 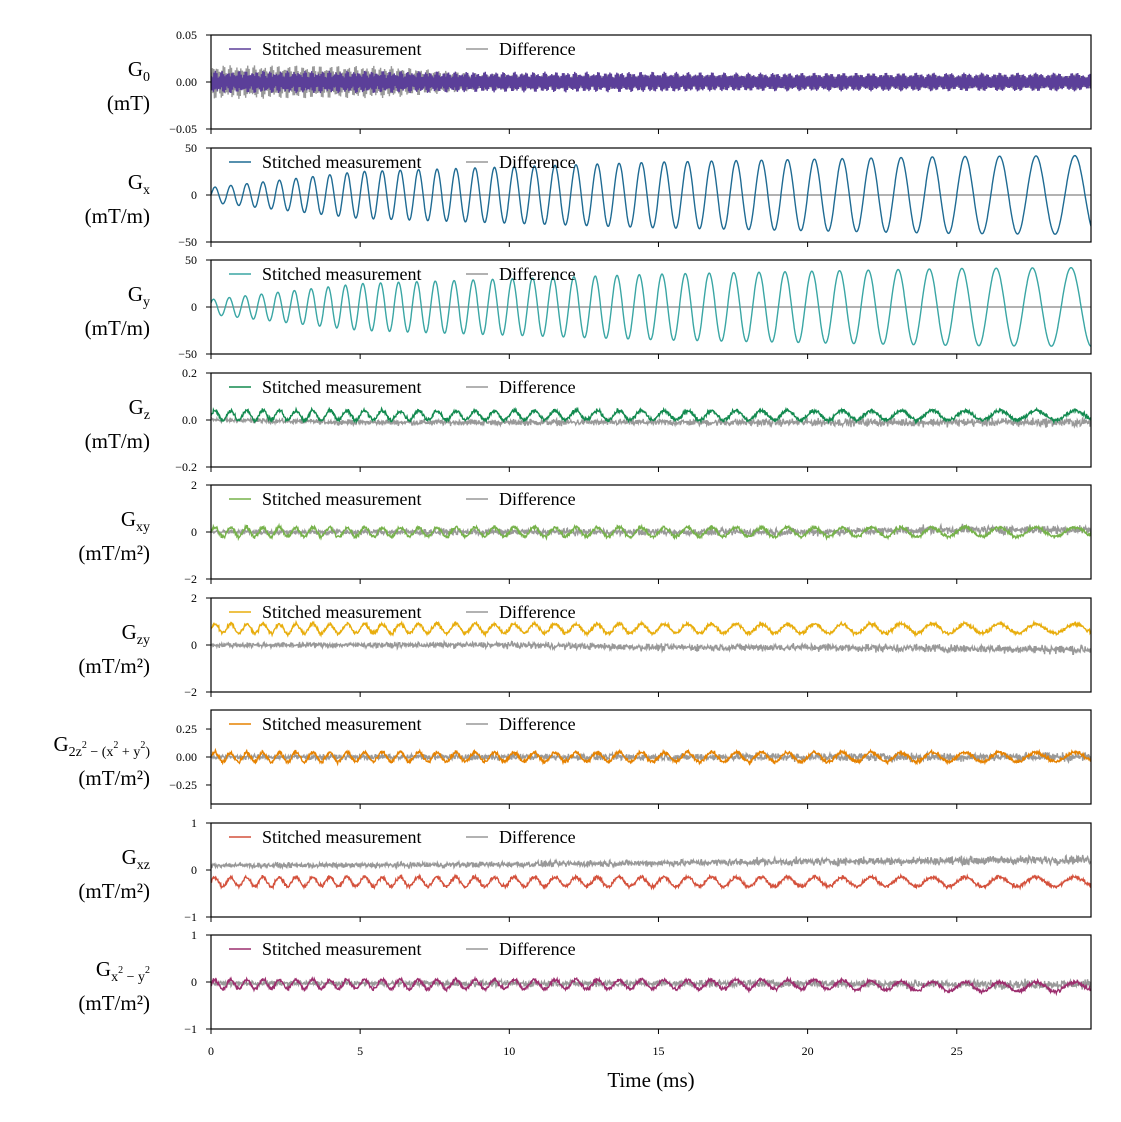 I want to click on yunit-gzy: (mT/m²), so click(x=114, y=666).